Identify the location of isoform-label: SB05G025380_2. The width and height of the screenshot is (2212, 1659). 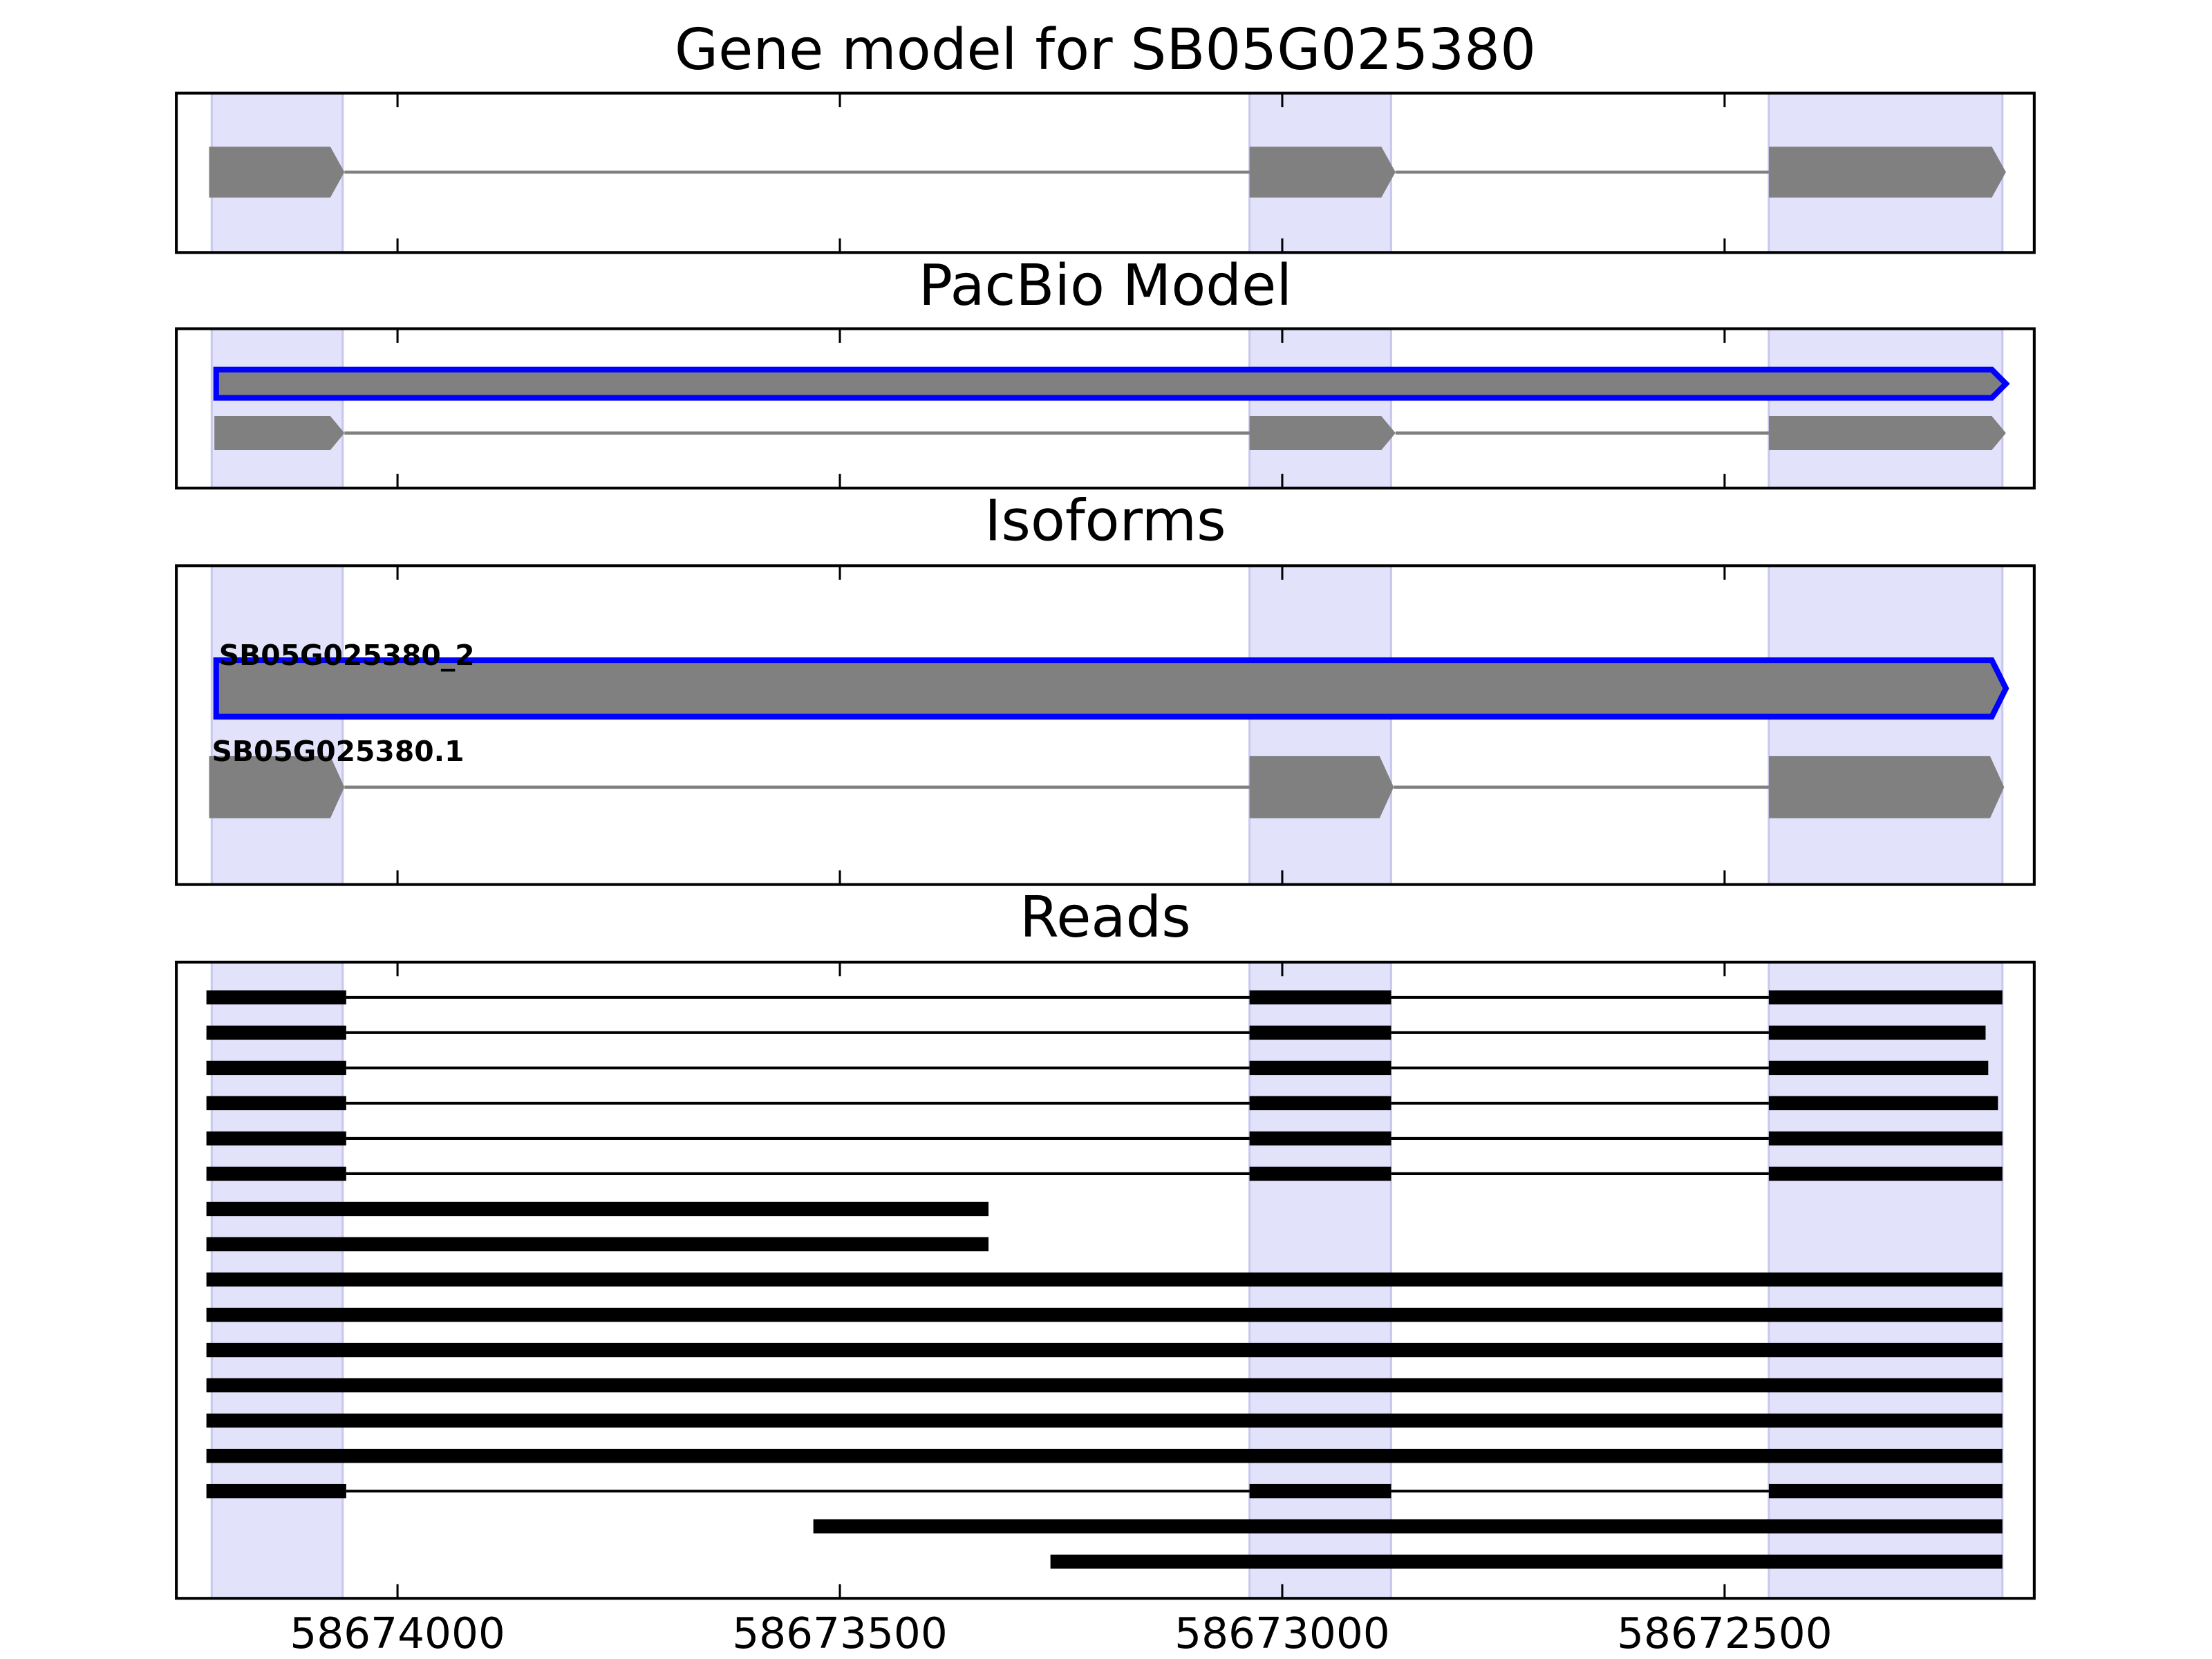
(347, 656).